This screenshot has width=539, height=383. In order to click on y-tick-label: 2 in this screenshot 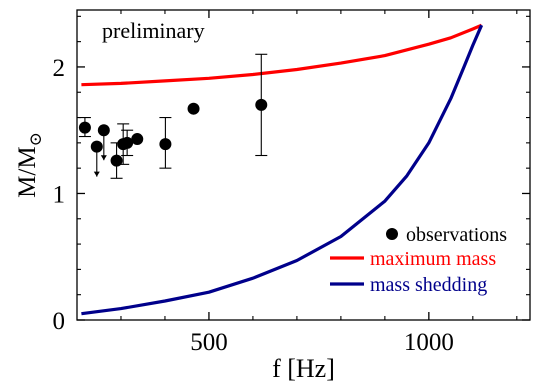, I will do `click(59, 68)`.